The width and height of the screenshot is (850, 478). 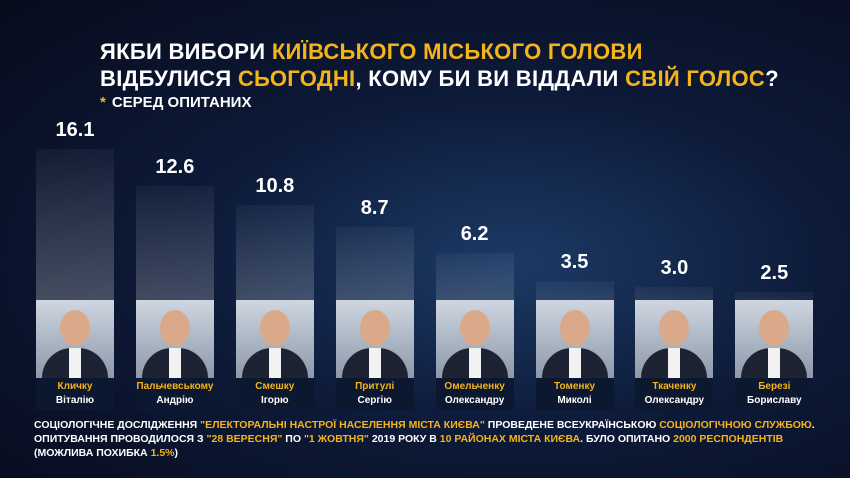 I want to click on data-label: 8.7, so click(x=374, y=207).